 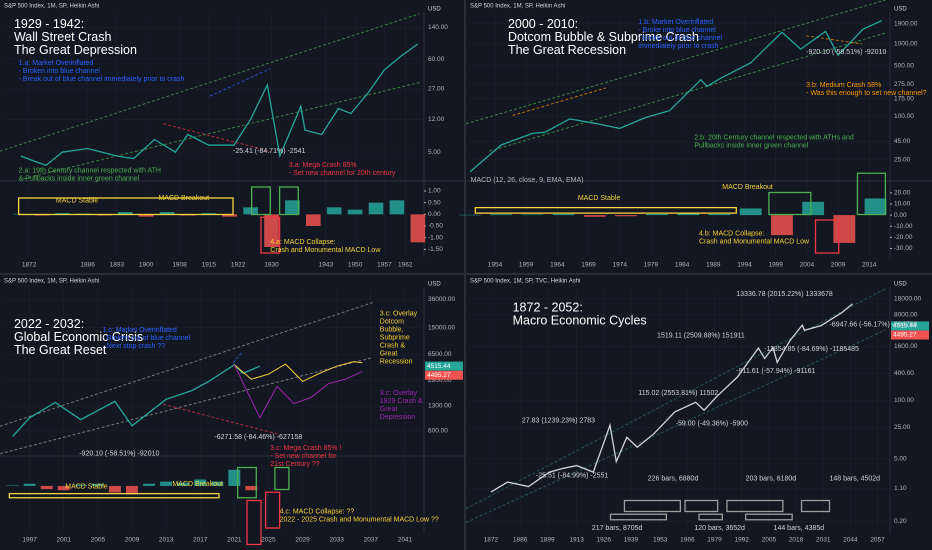 What do you see at coordinates (902, 427) in the screenshot?
I see `y-tick-label: 25.00` at bounding box center [902, 427].